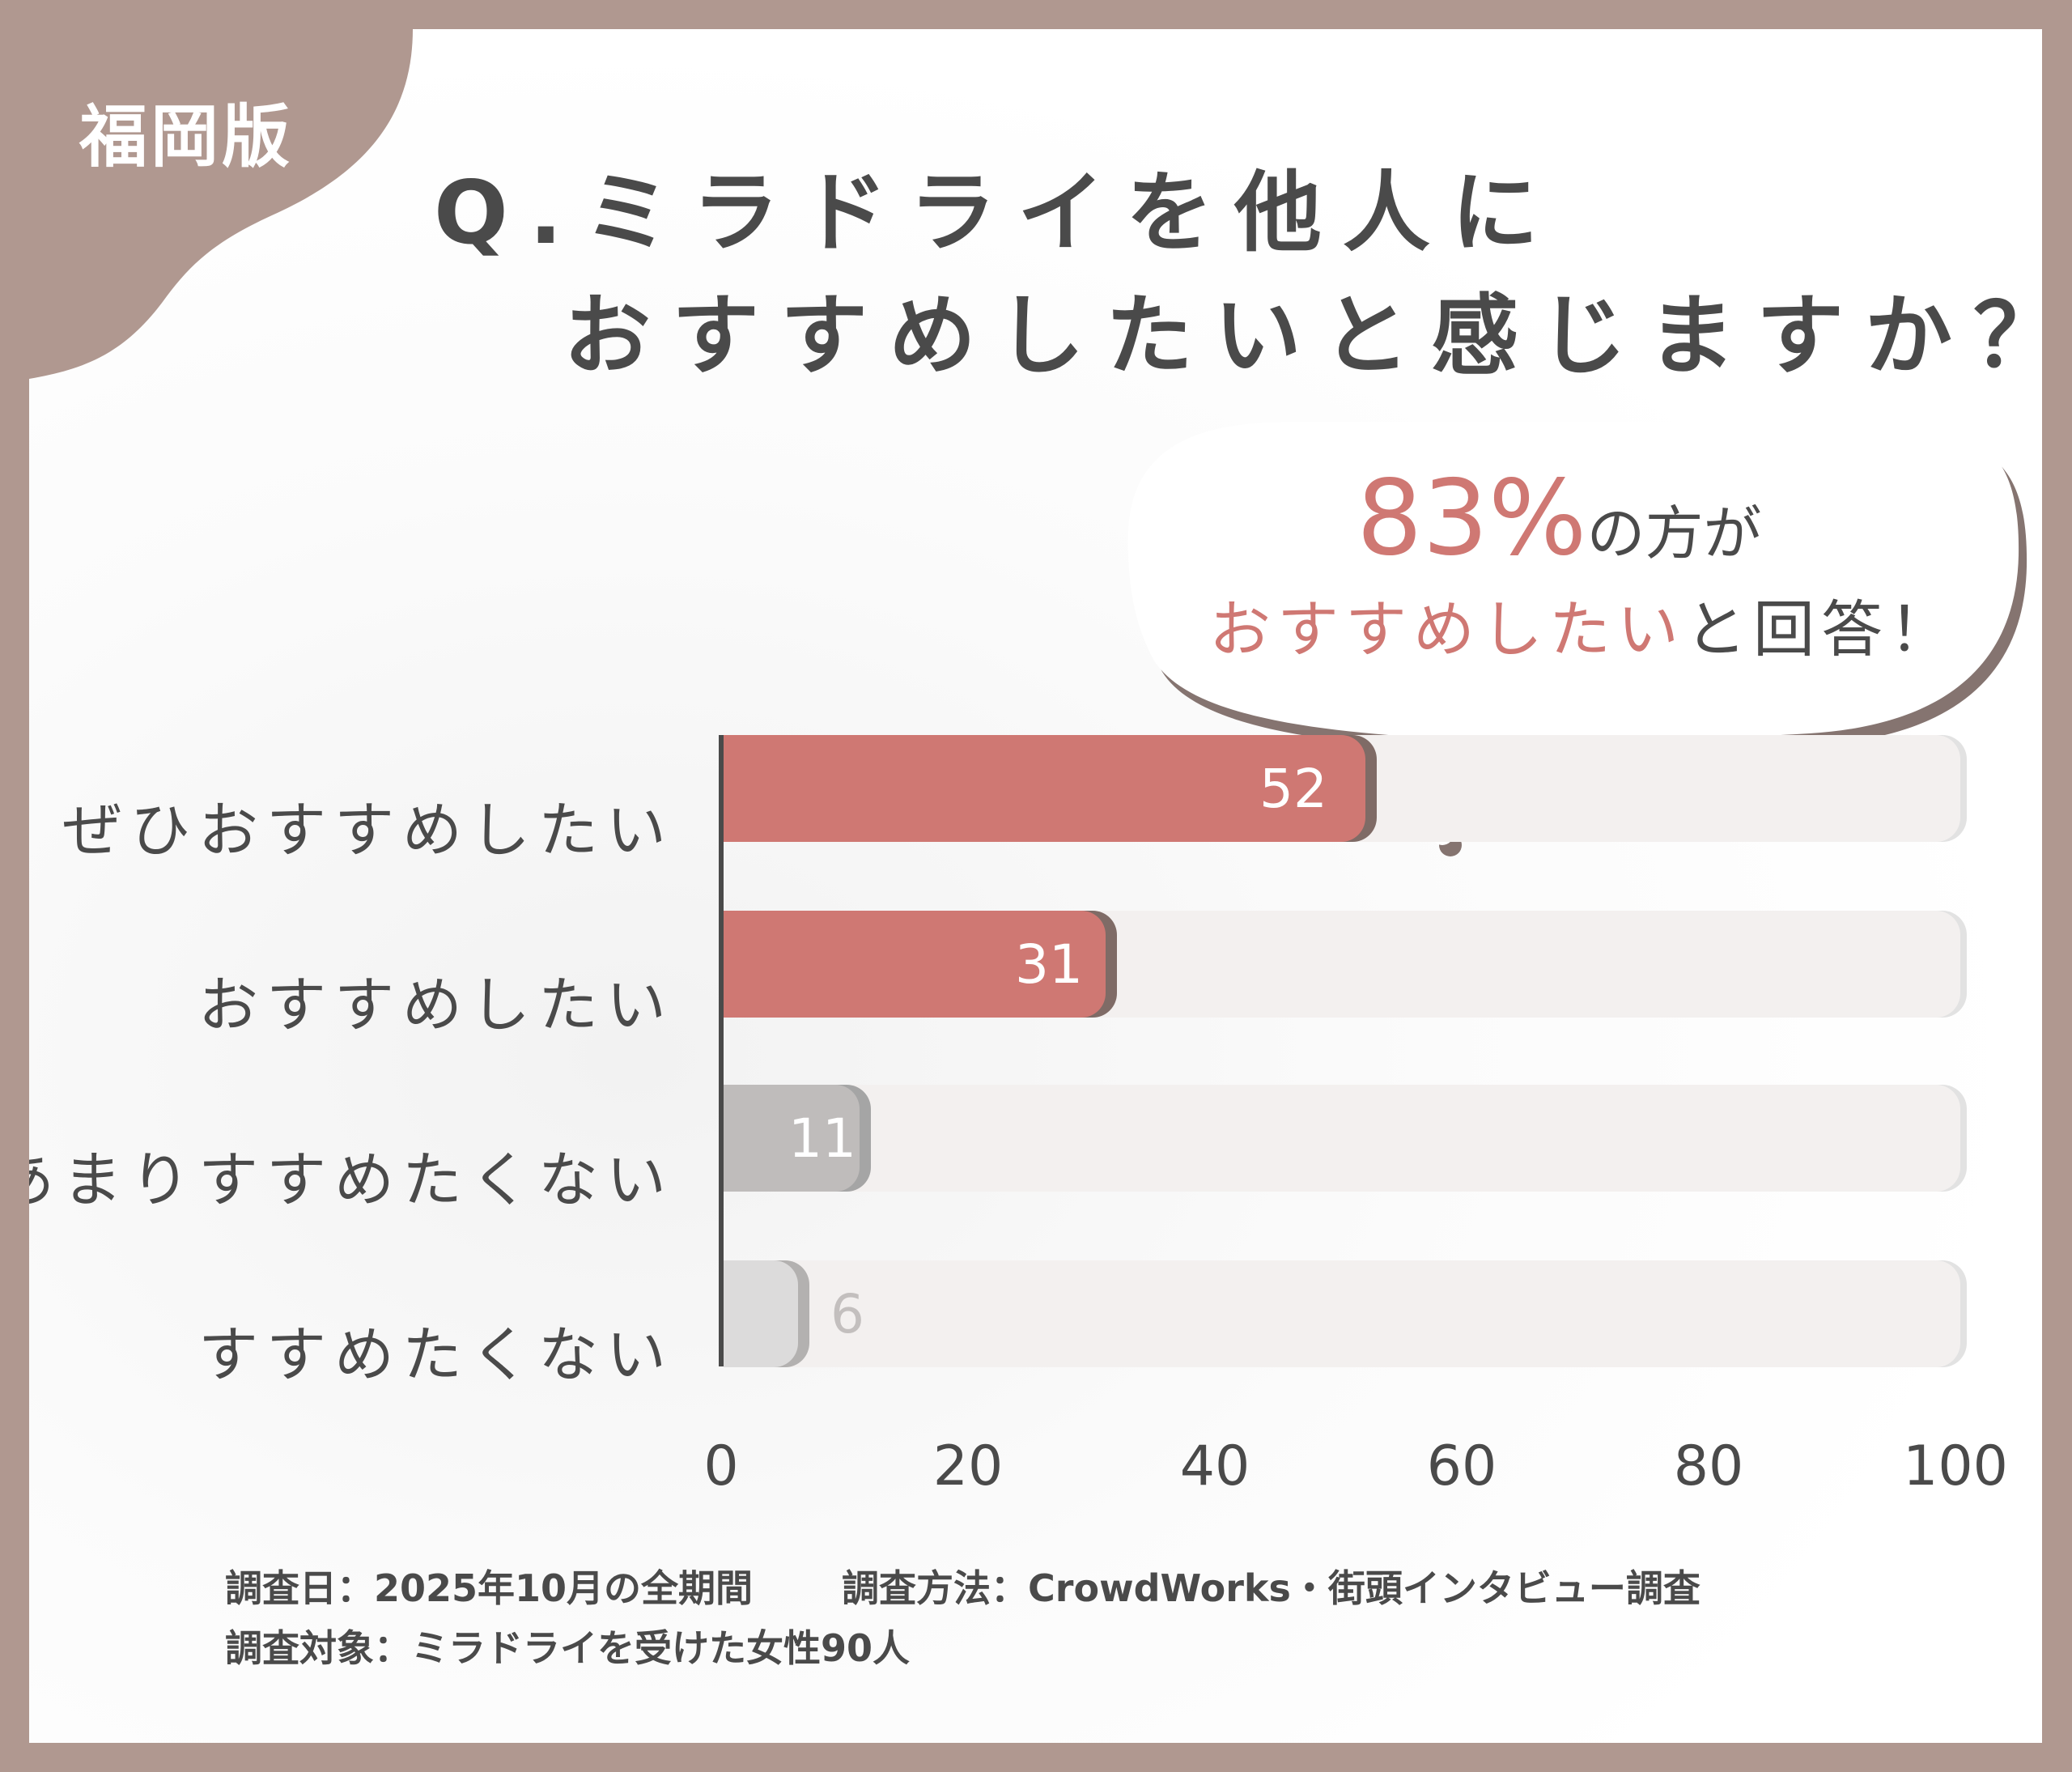  I want to click on bar-not-really-recommend, so click(792, 1139).